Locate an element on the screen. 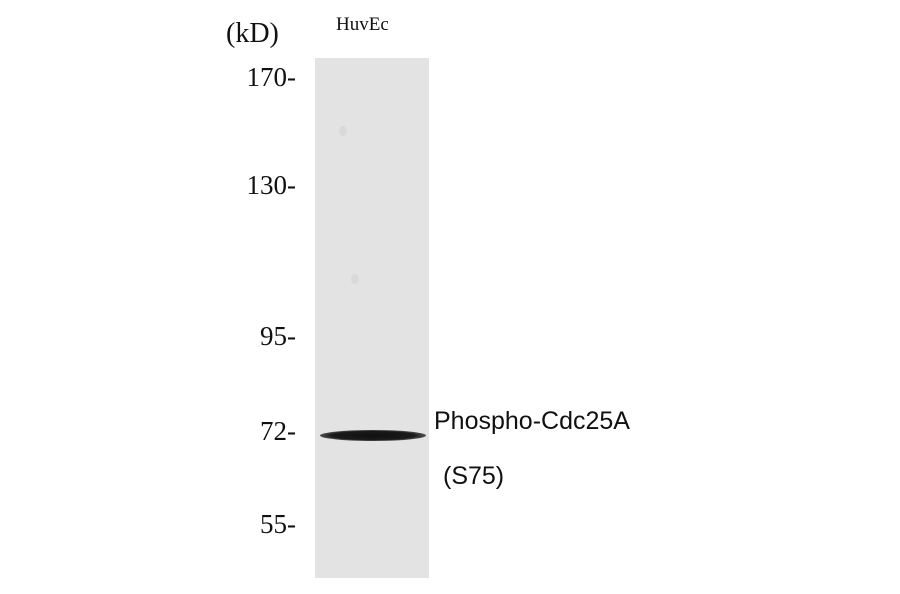 The height and width of the screenshot is (594, 900). marker-95: 95- is located at coordinates (278, 336).